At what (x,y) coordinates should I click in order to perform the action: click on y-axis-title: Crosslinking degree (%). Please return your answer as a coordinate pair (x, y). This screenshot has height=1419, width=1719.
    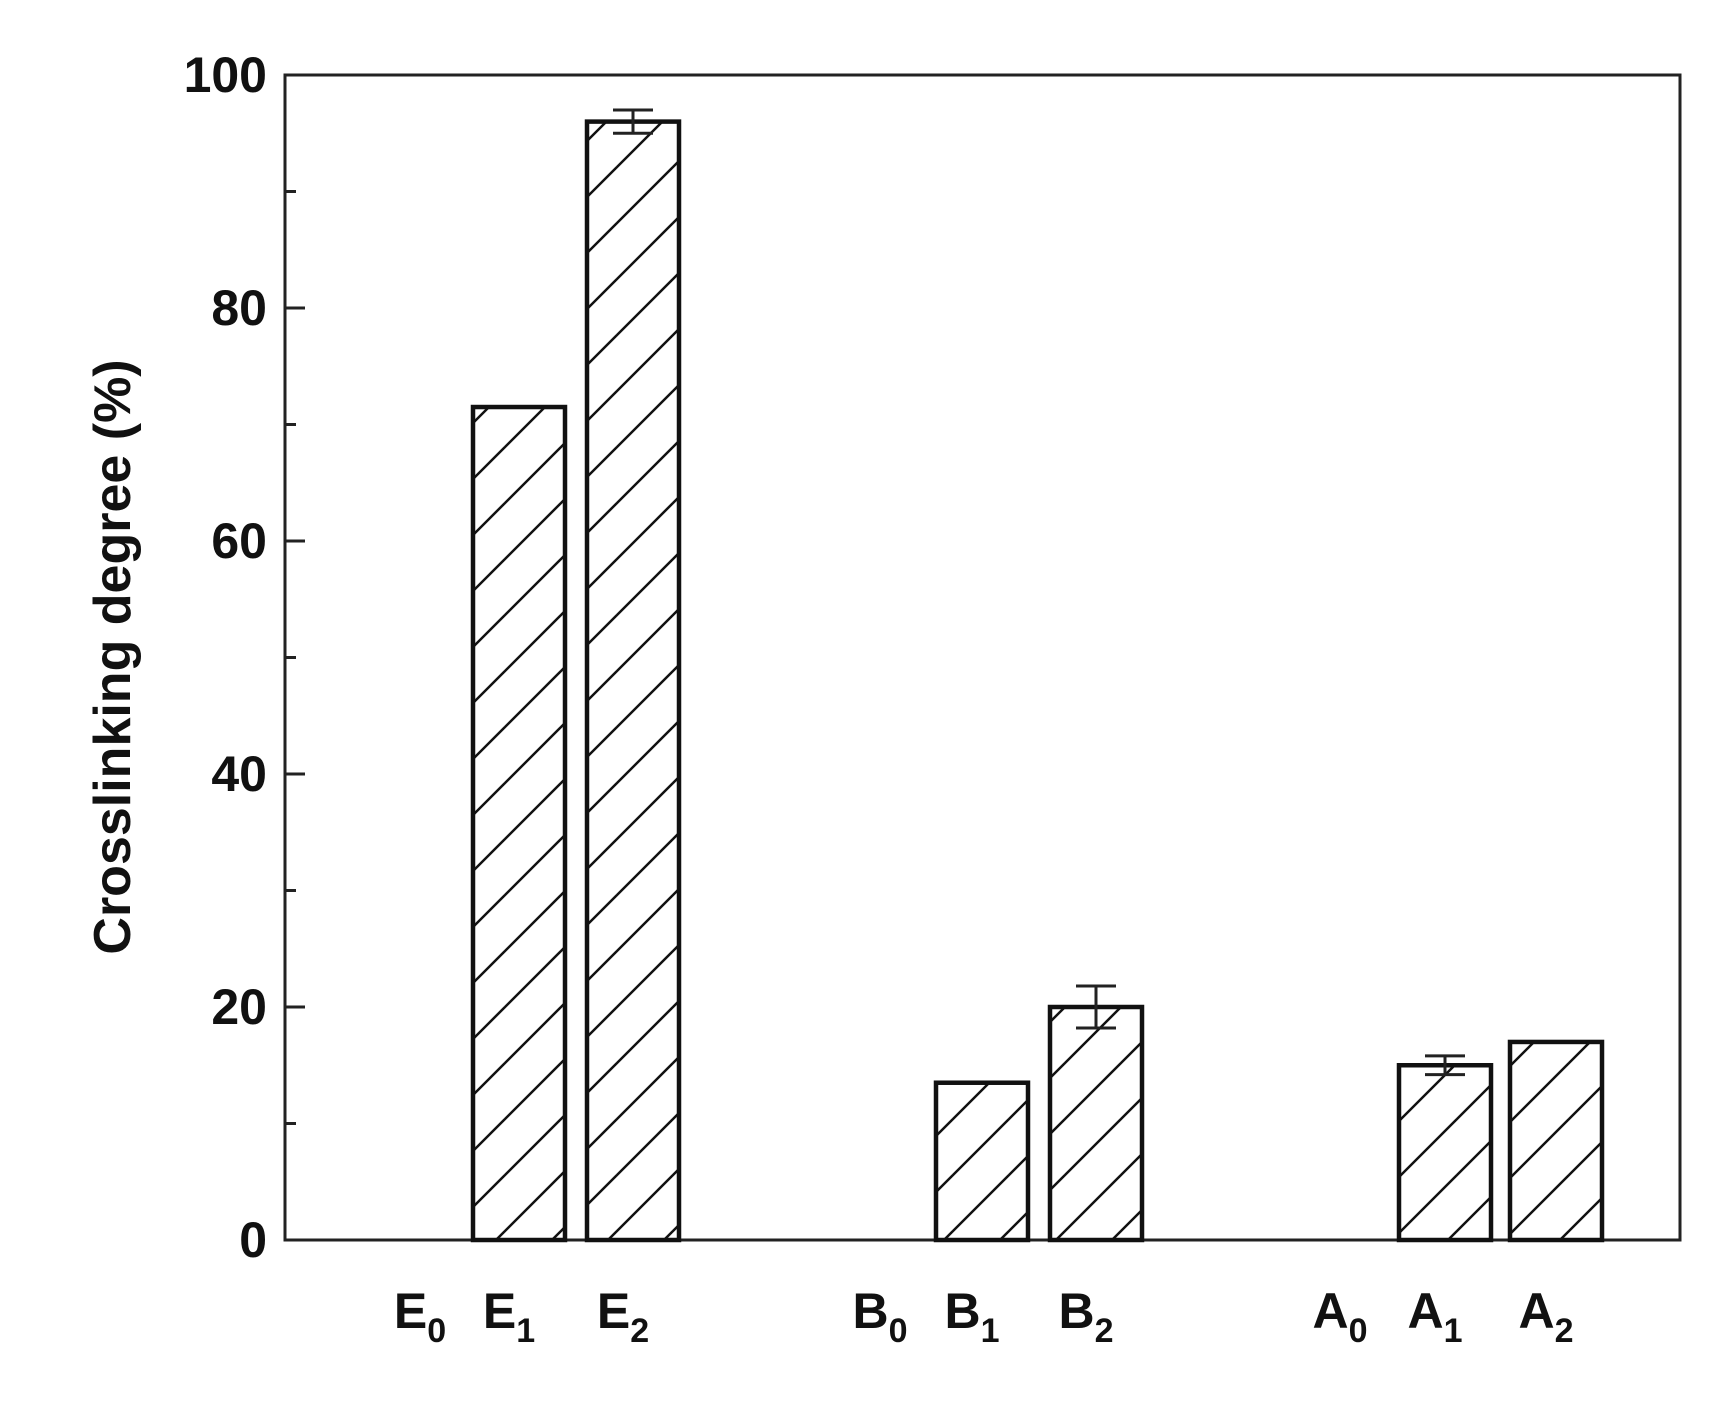
    Looking at the image, I should click on (113, 656).